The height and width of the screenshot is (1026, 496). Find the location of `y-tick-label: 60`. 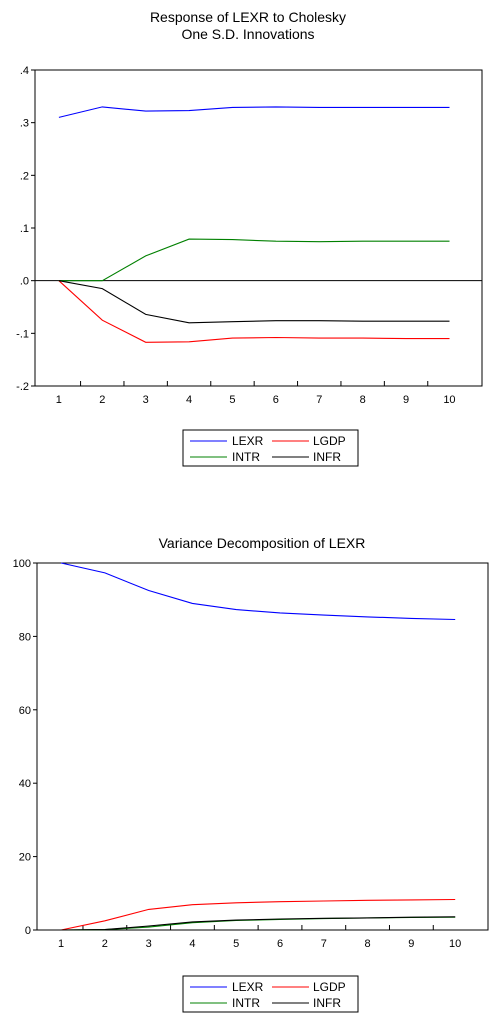

y-tick-label: 60 is located at coordinates (25, 711).